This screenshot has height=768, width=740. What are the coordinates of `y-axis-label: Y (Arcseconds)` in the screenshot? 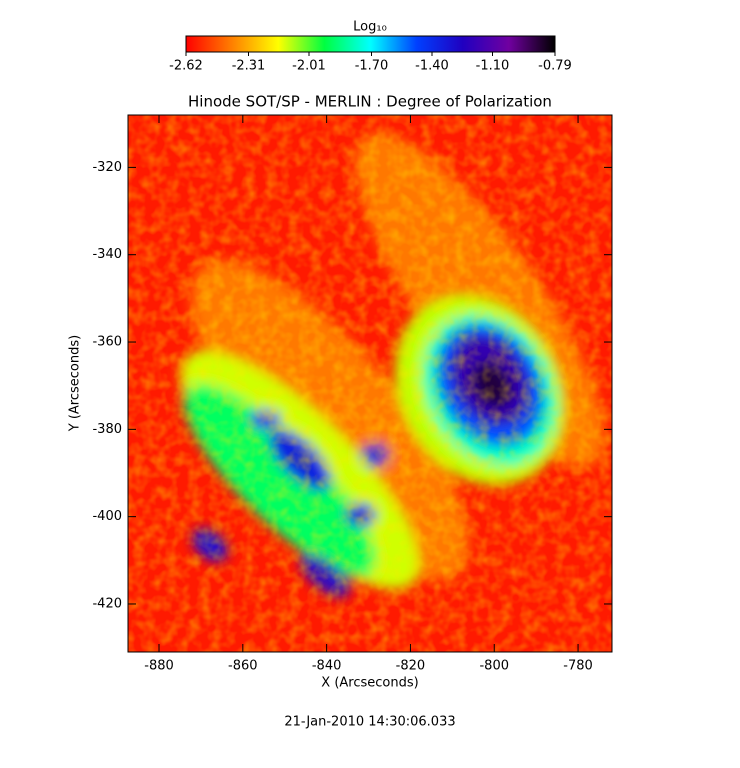 It's located at (75, 383).